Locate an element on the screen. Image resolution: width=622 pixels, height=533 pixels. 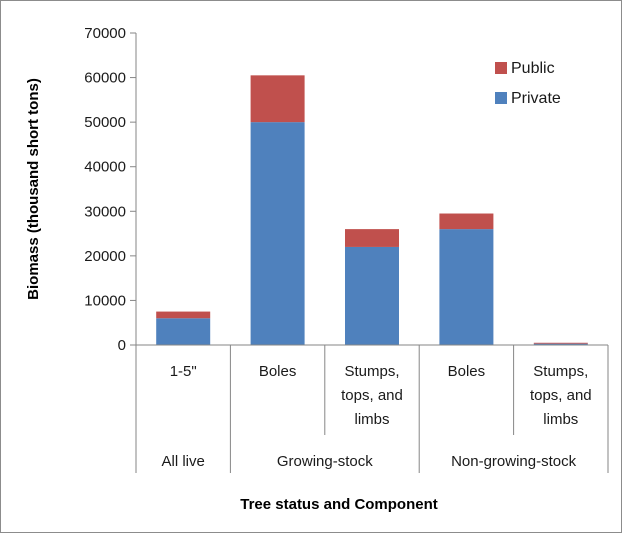
group-label: All live is located at coordinates (183, 461).